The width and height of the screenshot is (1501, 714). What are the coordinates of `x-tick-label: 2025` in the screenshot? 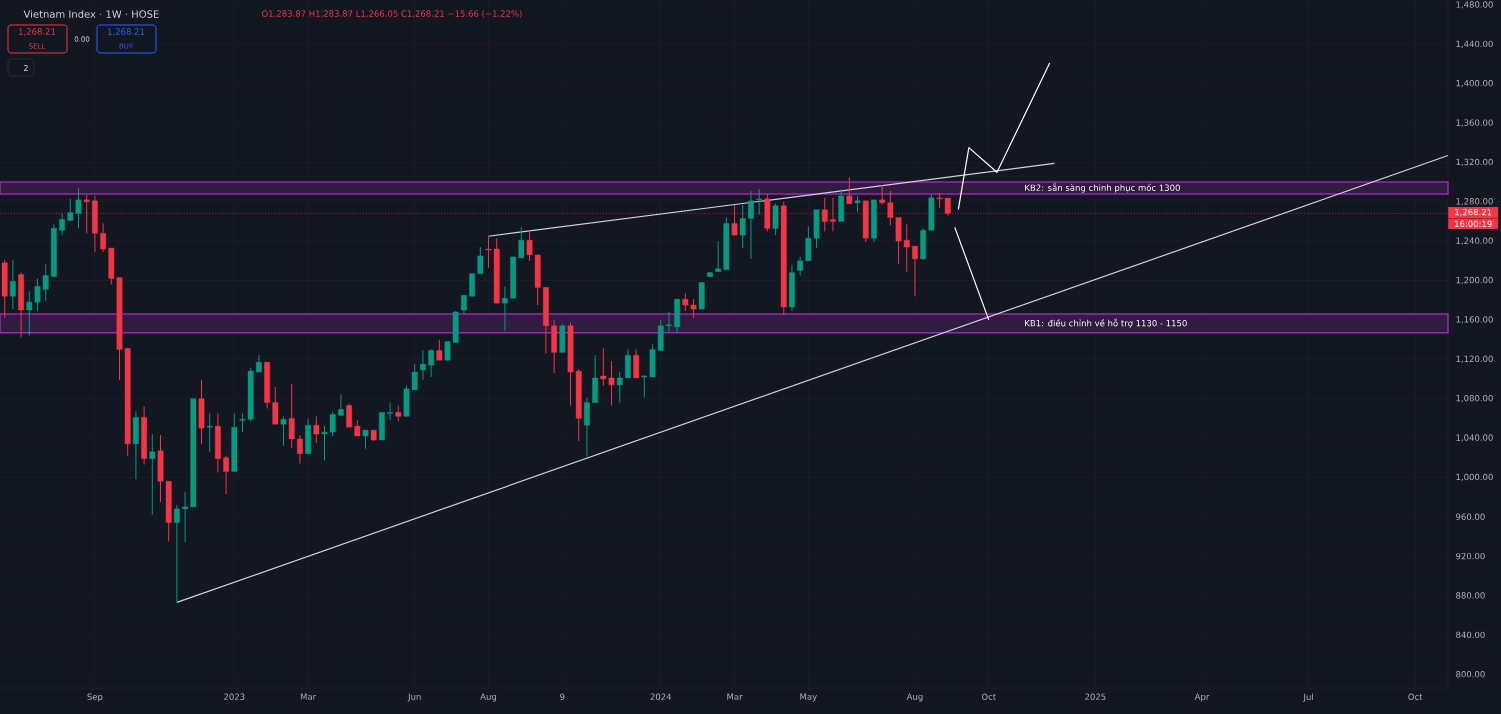 It's located at (1095, 696).